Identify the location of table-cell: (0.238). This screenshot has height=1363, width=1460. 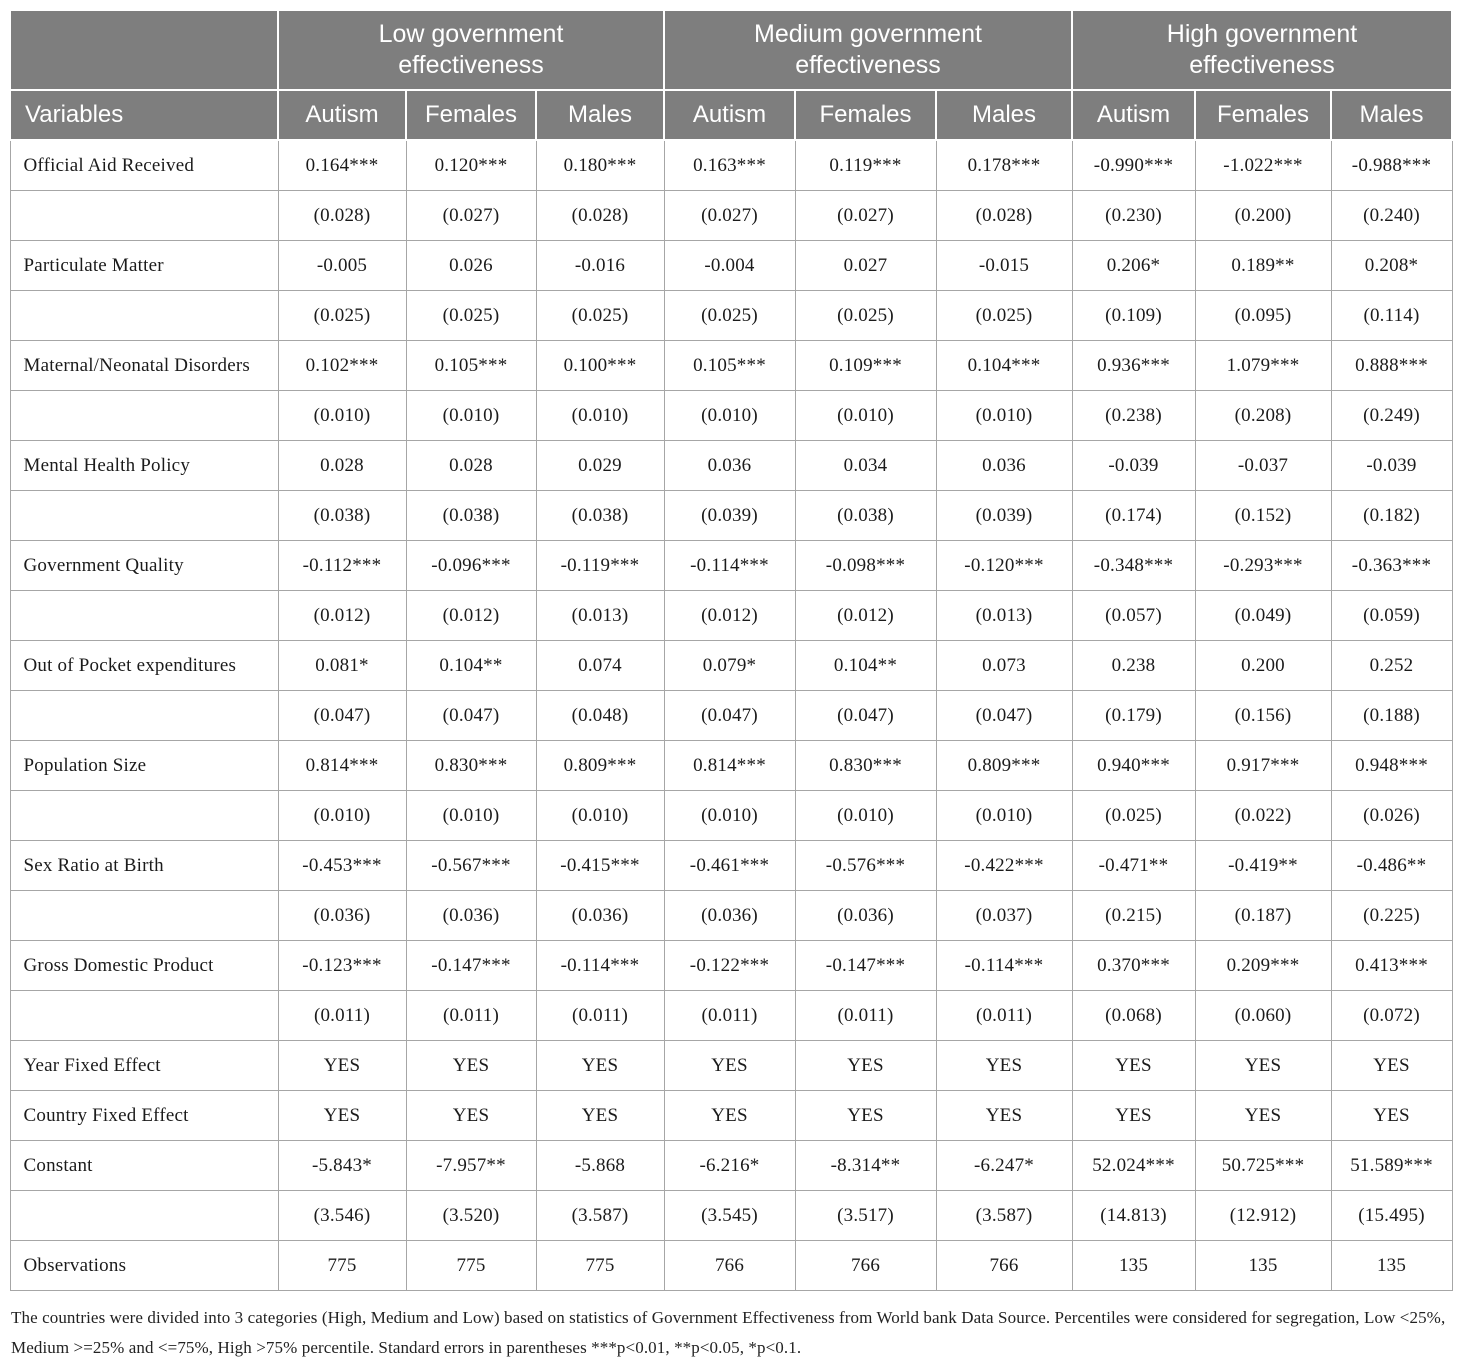
(1133, 415).